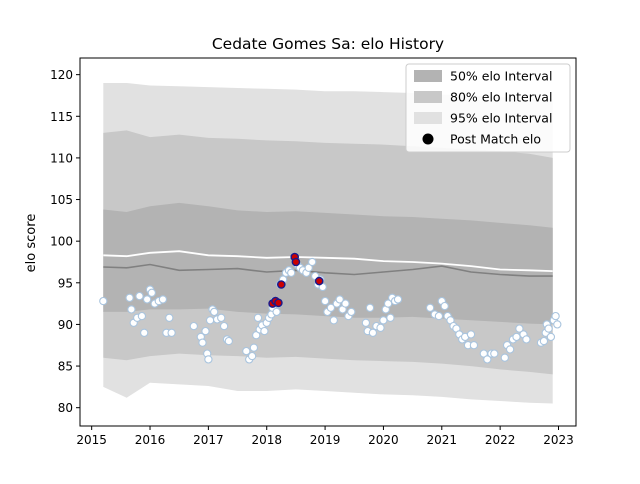 The width and height of the screenshot is (640, 484). I want to click on mean-elo-line, so click(328, 261).